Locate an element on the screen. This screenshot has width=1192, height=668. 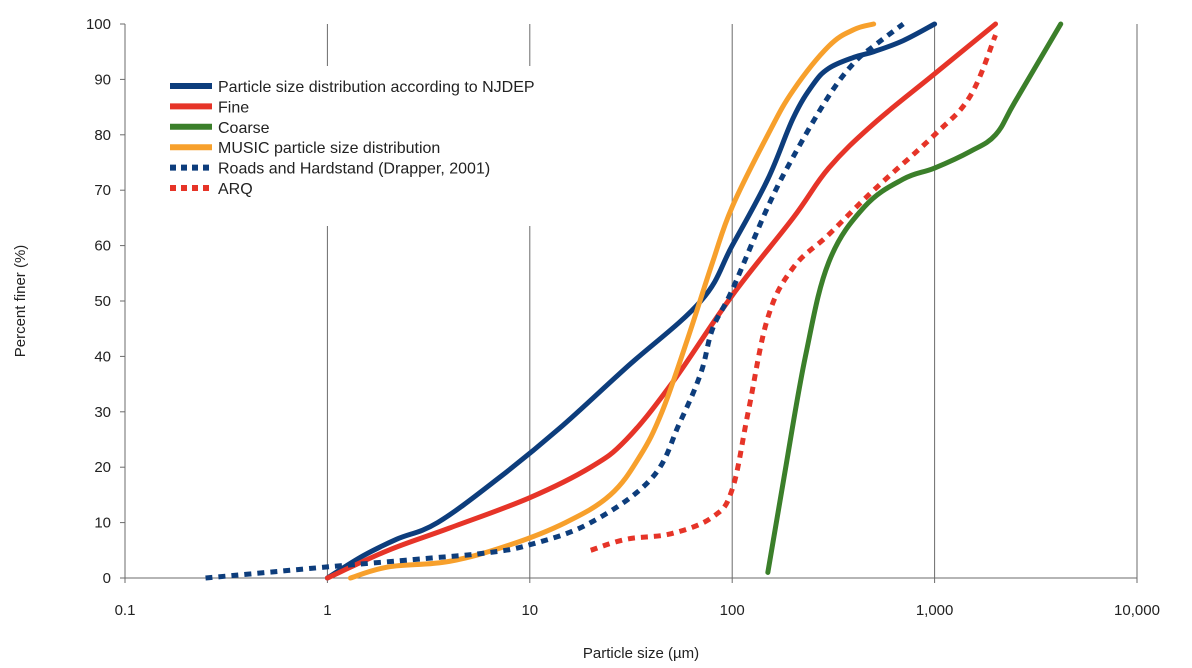
y-tick-label: 100 is located at coordinates (98, 24).